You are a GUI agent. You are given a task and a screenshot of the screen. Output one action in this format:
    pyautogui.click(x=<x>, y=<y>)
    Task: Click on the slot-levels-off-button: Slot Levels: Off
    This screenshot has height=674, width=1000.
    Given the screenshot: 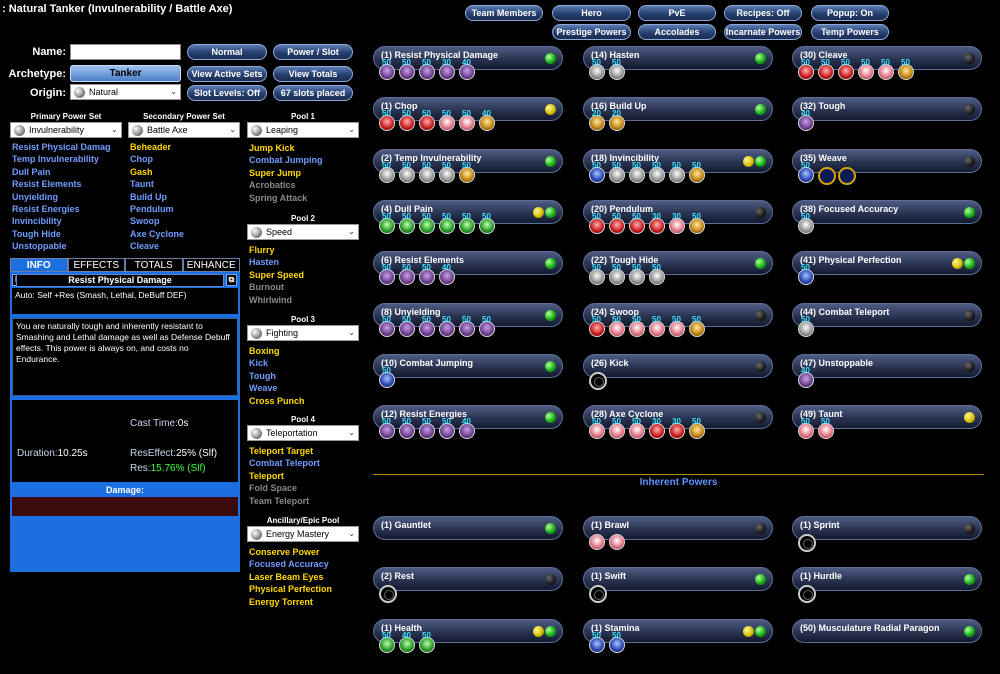 What is the action you would take?
    pyautogui.click(x=227, y=93)
    